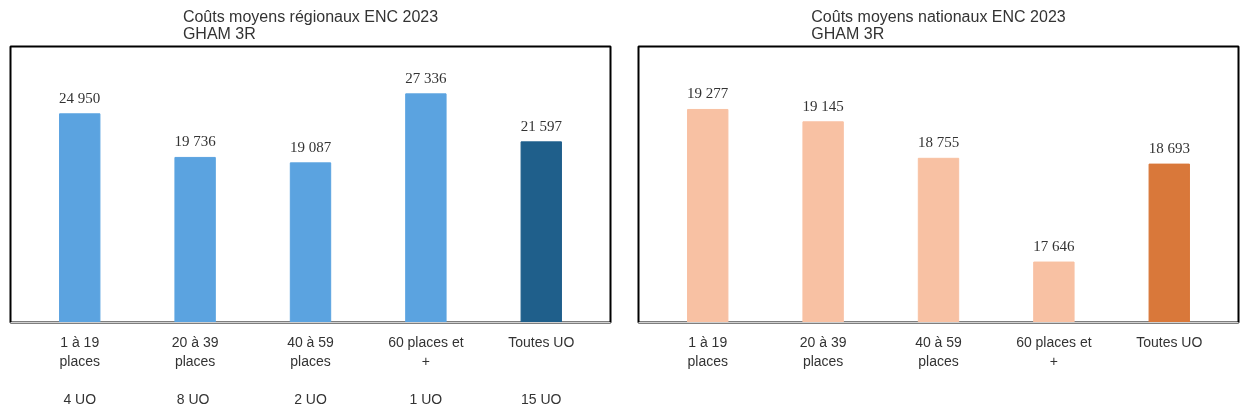  Describe the element at coordinates (1169, 341) in the screenshot. I see `x-tick-label: Toutes UO` at that location.